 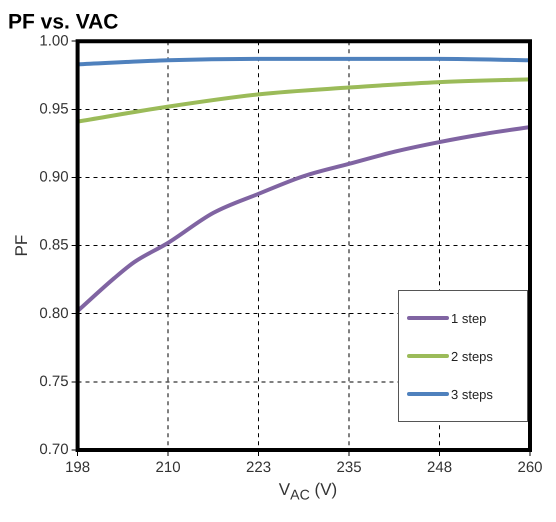 I want to click on y-tick-label: 1.00, so click(x=54, y=41).